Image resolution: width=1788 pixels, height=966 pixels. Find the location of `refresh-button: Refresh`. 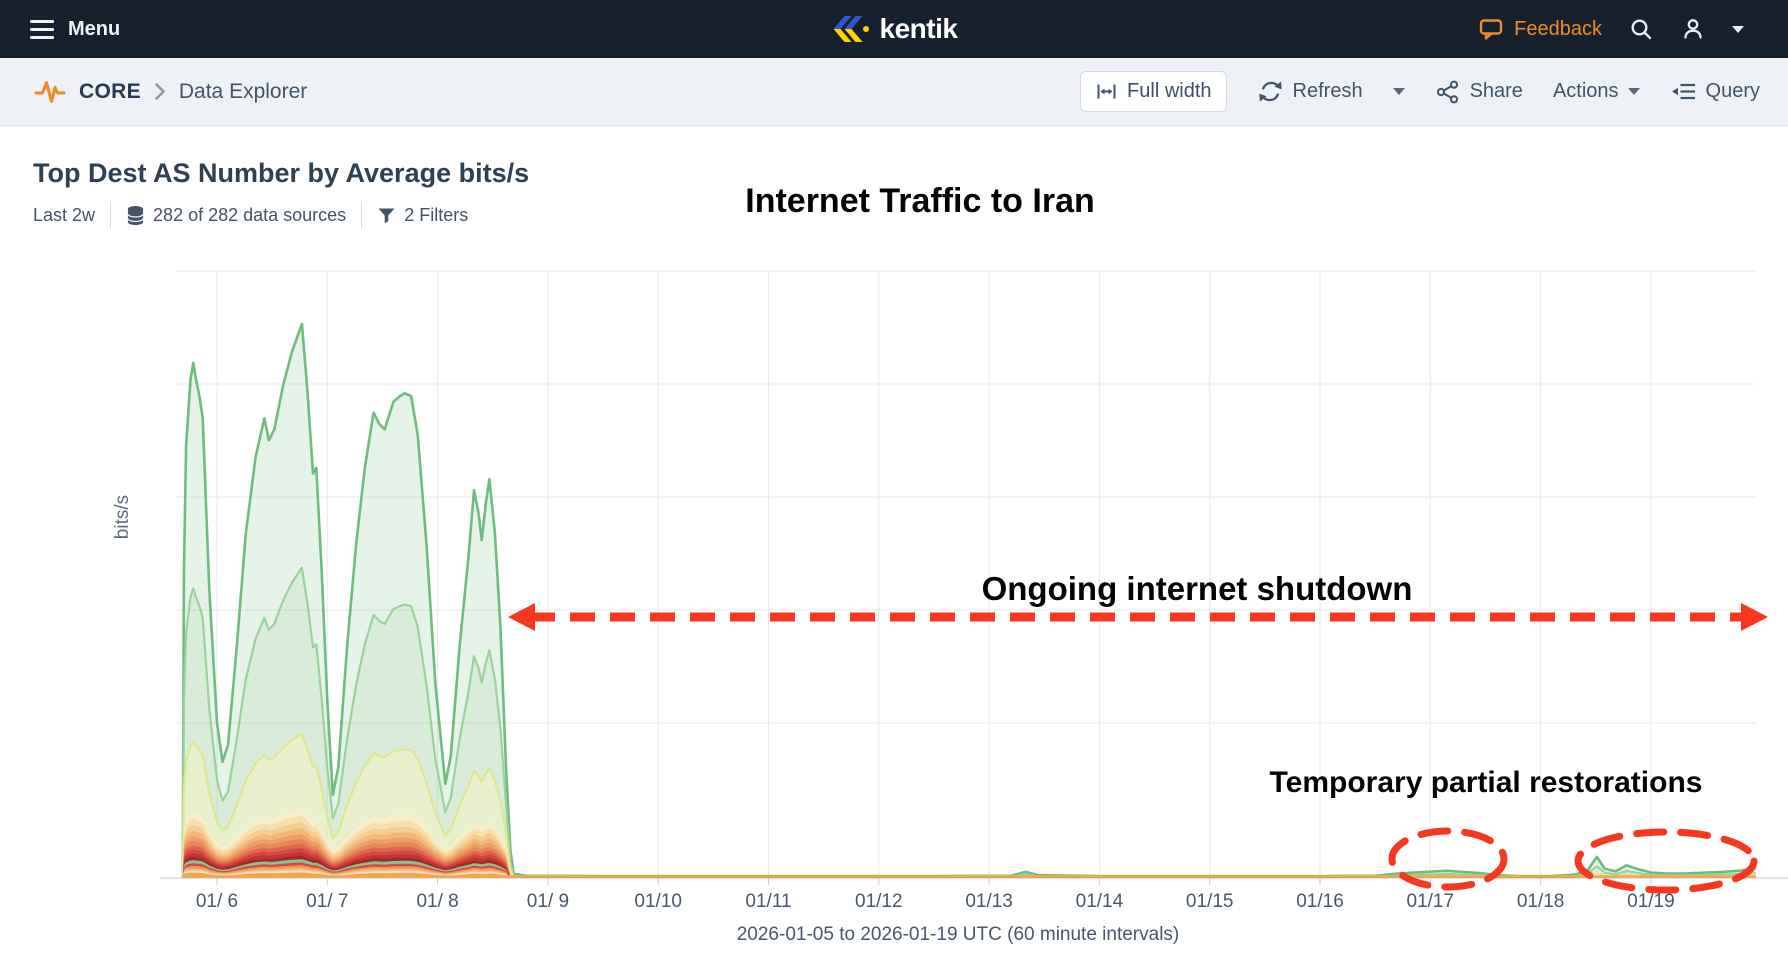

refresh-button: Refresh is located at coordinates (1310, 91).